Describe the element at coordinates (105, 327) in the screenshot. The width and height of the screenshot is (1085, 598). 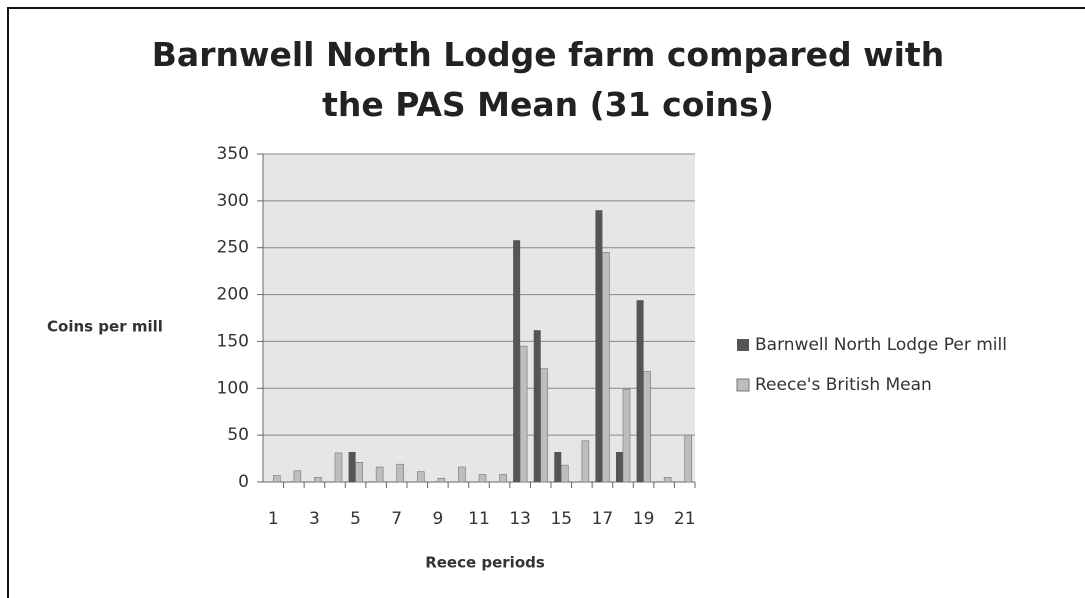
I see `y-axis-label: Coins per mill` at that location.